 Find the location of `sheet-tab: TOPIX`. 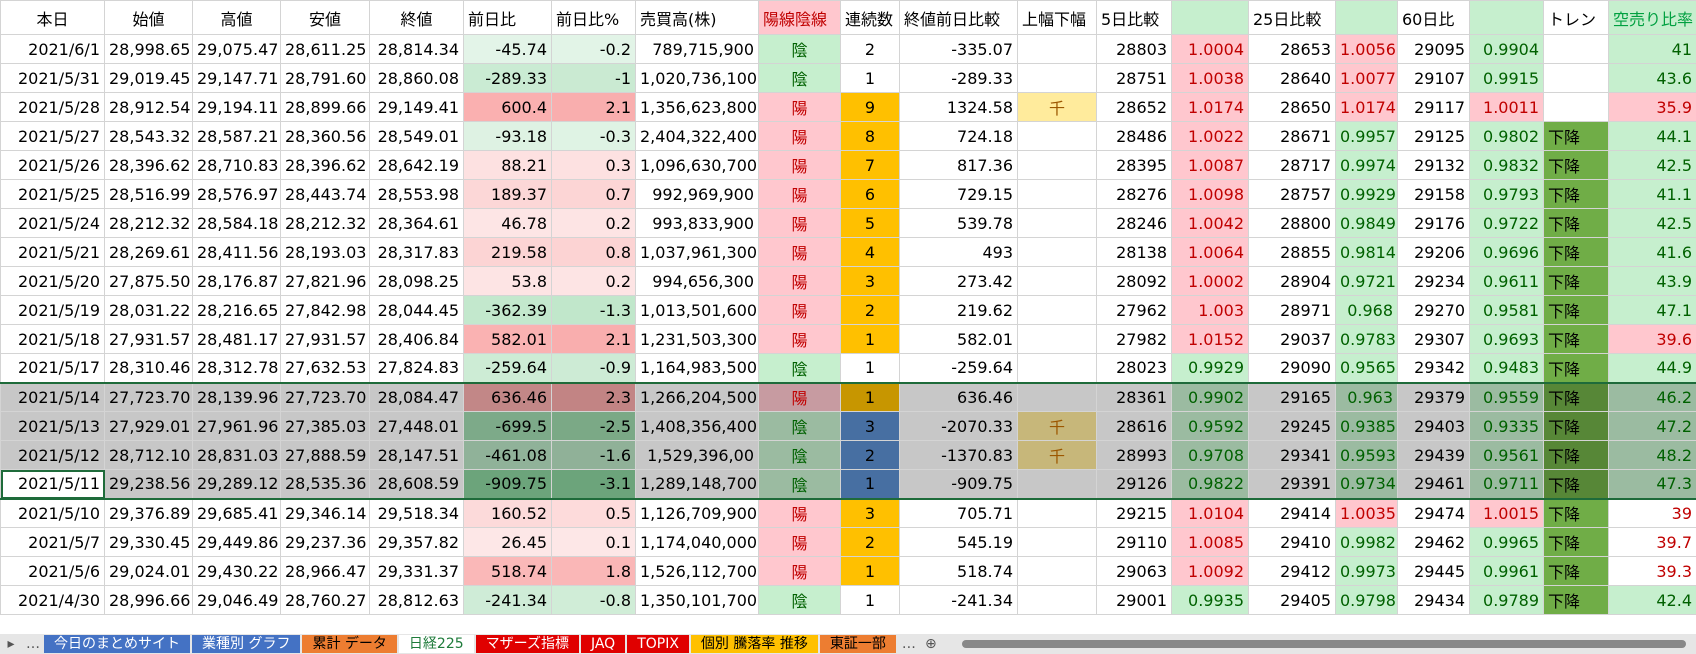

sheet-tab: TOPIX is located at coordinates (658, 644).